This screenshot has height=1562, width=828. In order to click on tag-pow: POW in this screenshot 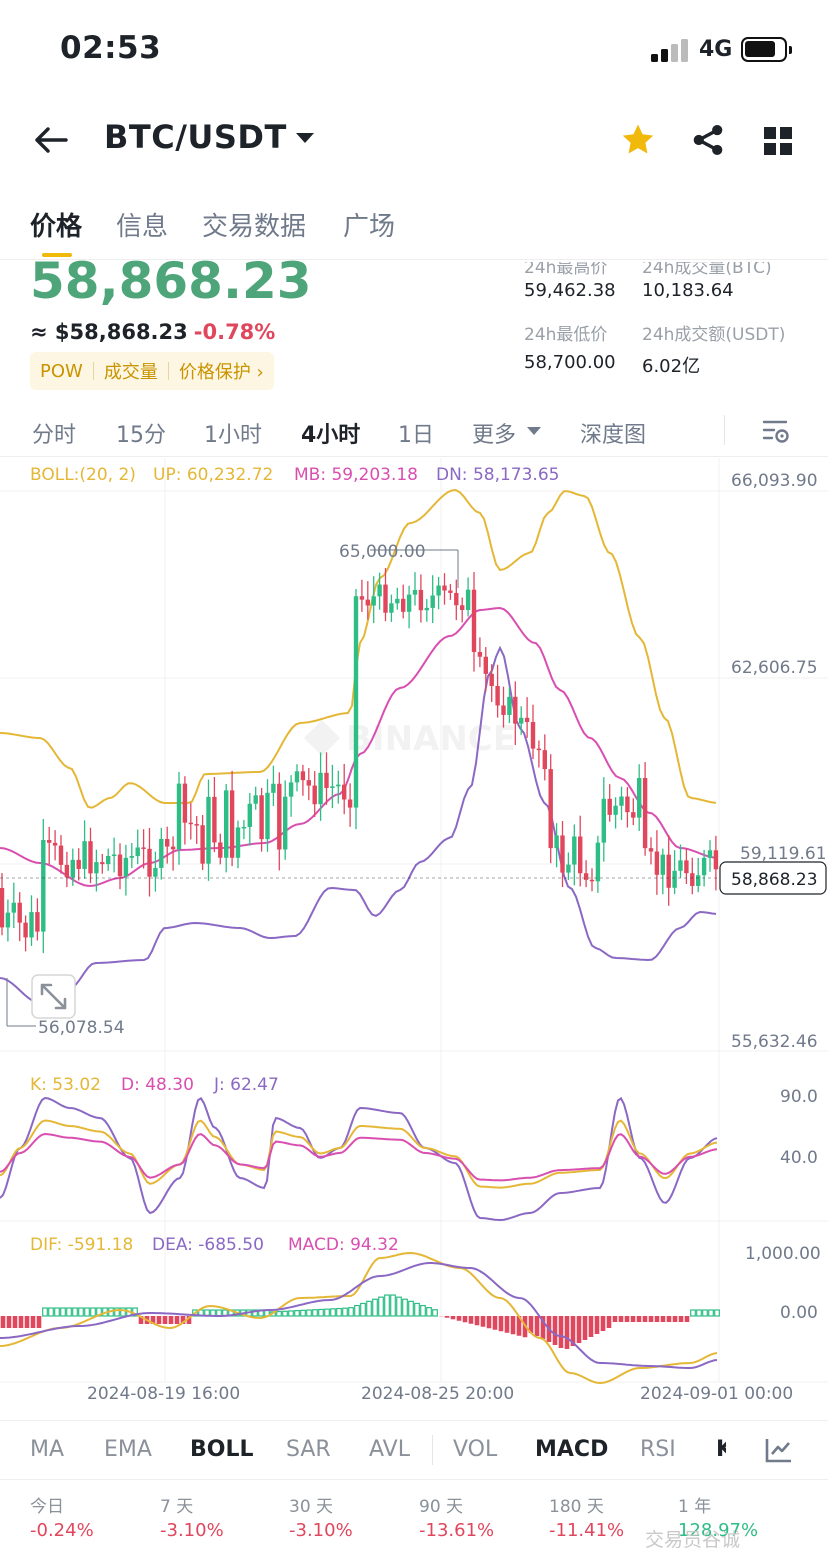, I will do `click(61, 371)`.